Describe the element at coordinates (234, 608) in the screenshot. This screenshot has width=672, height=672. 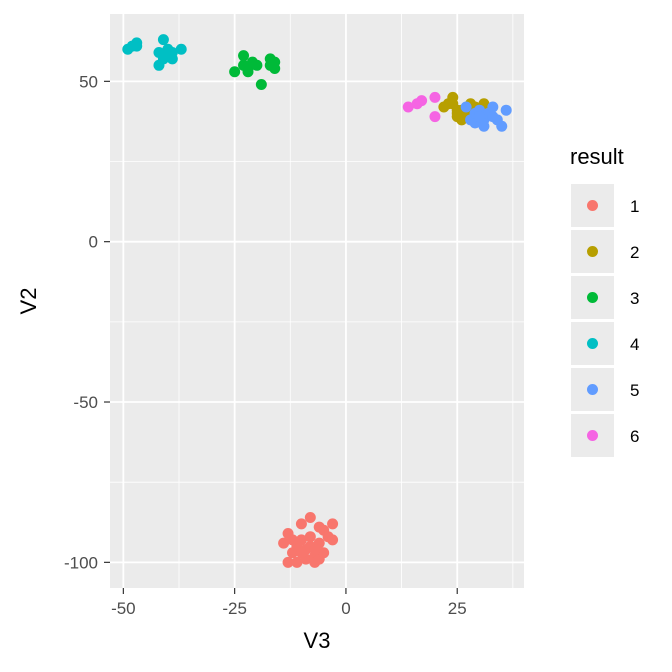
I see `x-tick-label: -25` at that location.